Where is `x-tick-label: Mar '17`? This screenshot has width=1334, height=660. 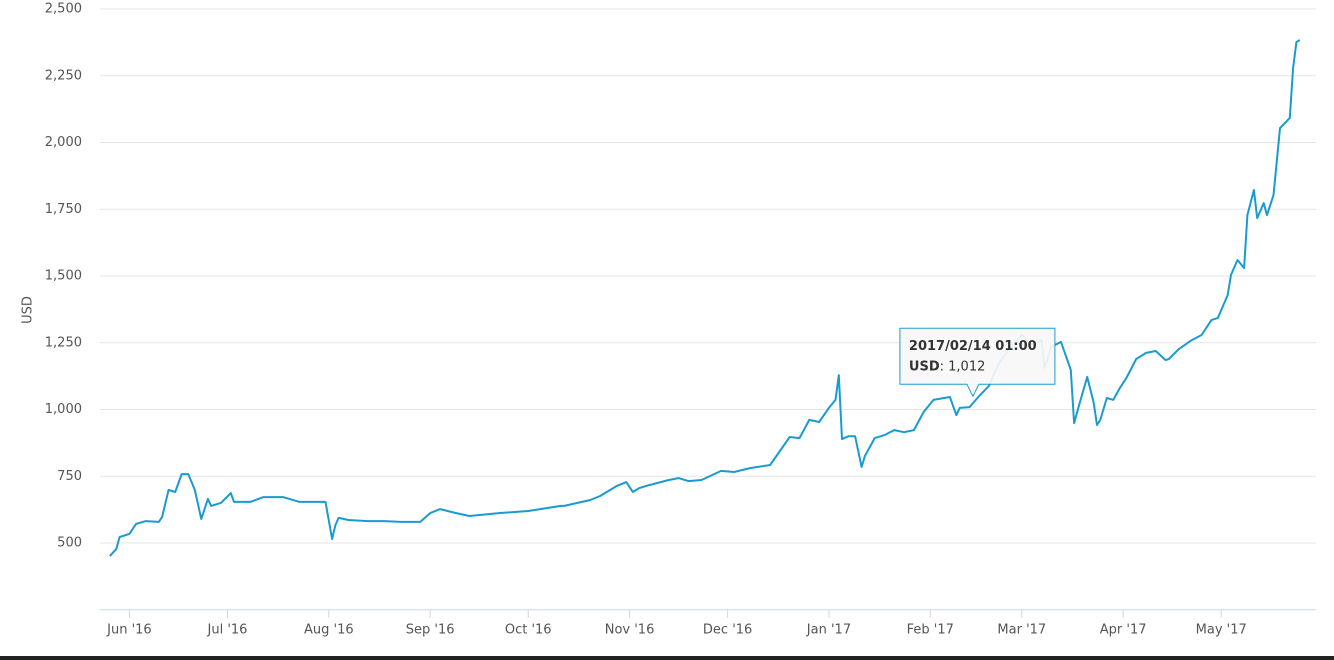 x-tick-label: Mar '17 is located at coordinates (1021, 629).